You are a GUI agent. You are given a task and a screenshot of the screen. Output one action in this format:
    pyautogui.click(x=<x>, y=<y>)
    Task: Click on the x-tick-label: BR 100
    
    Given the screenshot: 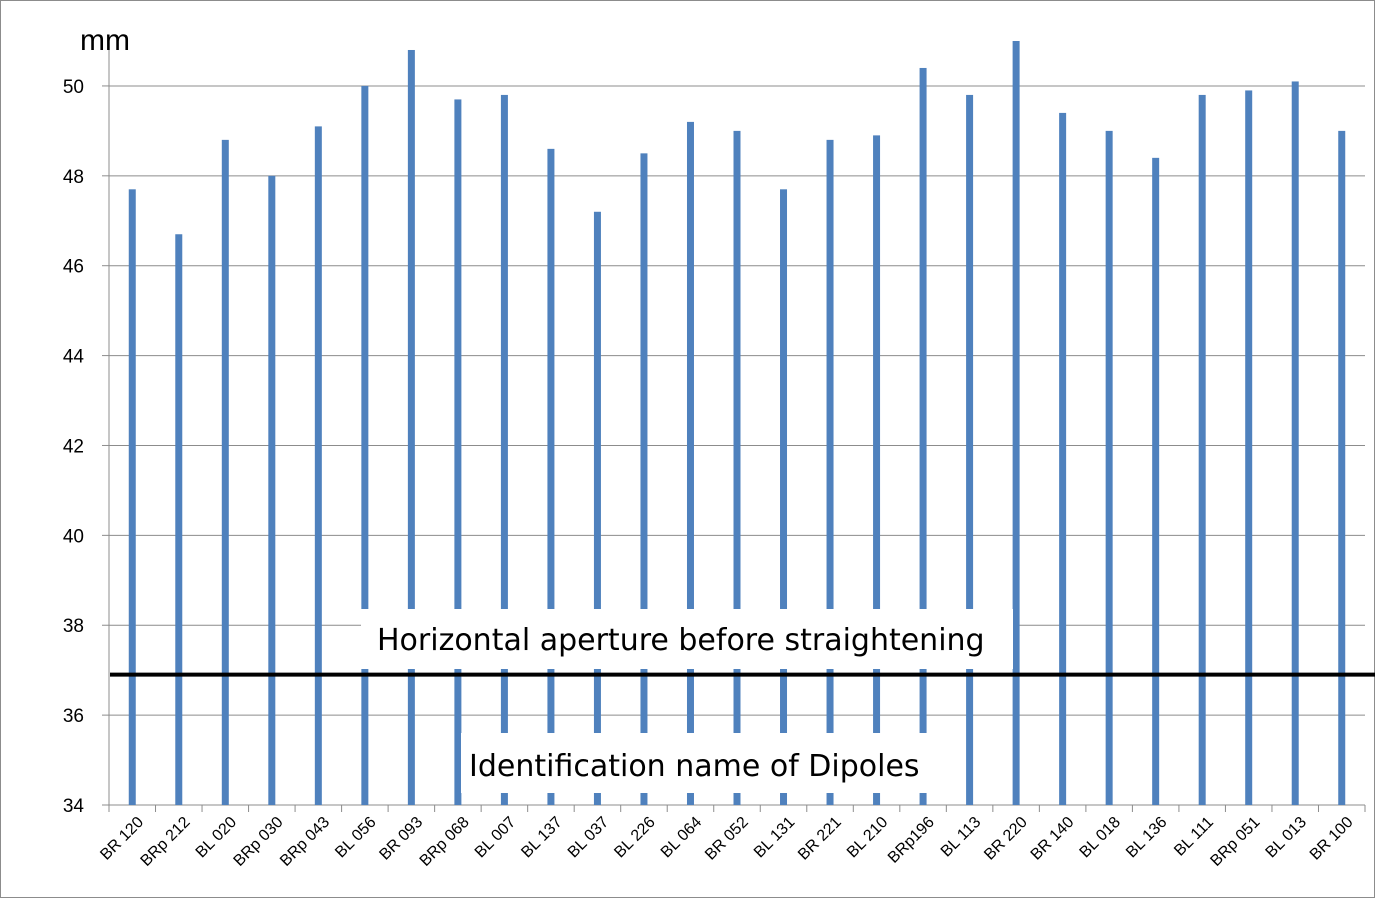 What is the action you would take?
    pyautogui.click(x=1332, y=839)
    